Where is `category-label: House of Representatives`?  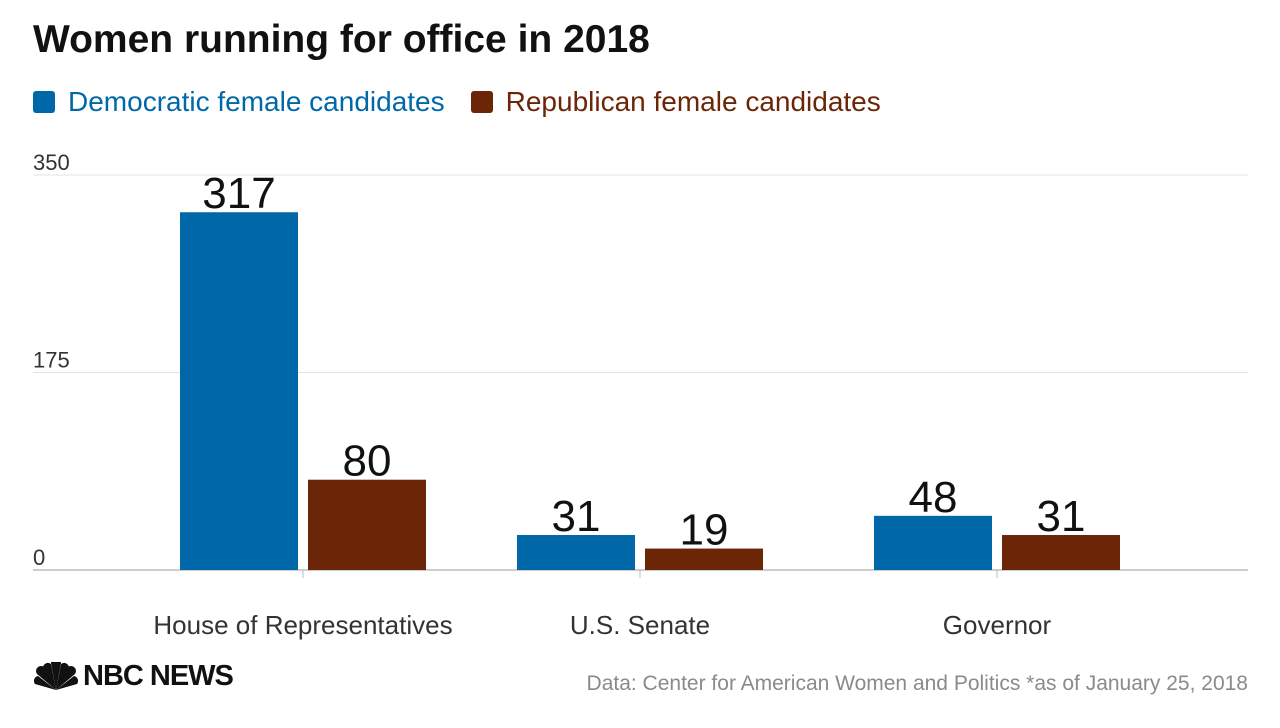
category-label: House of Representatives is located at coordinates (302, 625).